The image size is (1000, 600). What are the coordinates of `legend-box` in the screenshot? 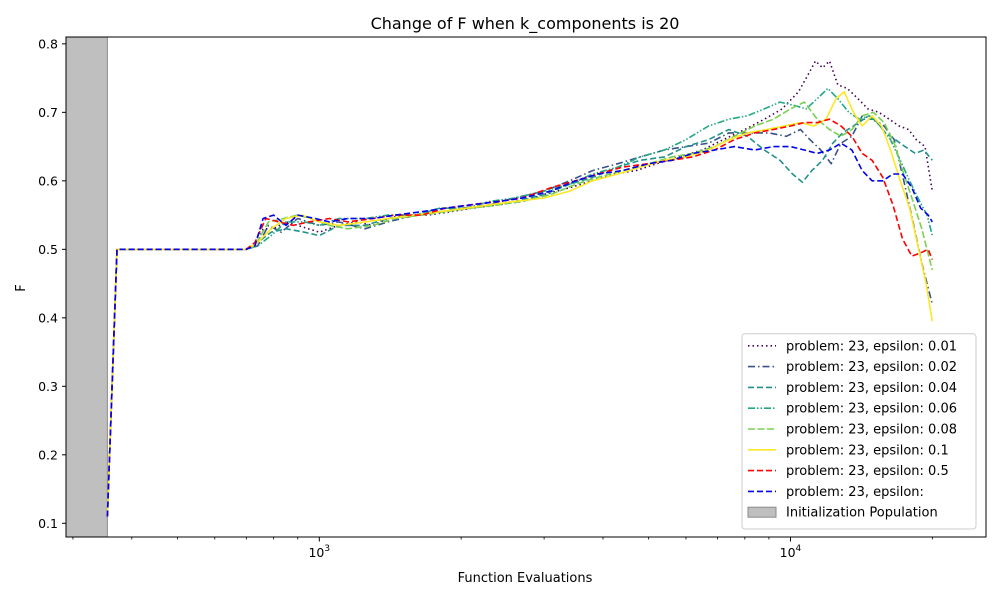 It's located at (859, 431).